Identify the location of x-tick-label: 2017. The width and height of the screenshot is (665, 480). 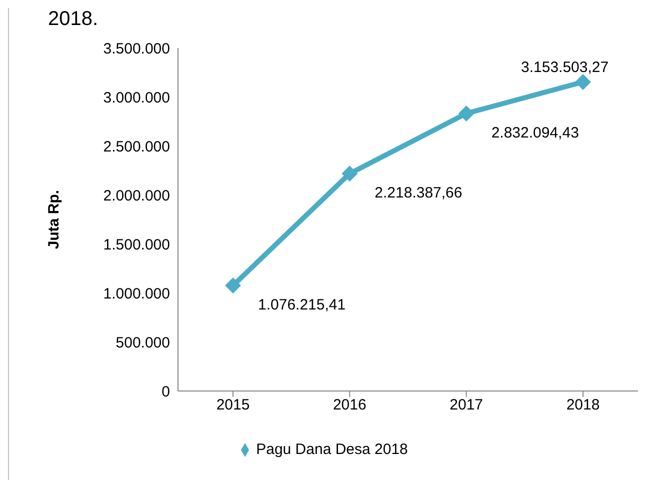
(467, 405).